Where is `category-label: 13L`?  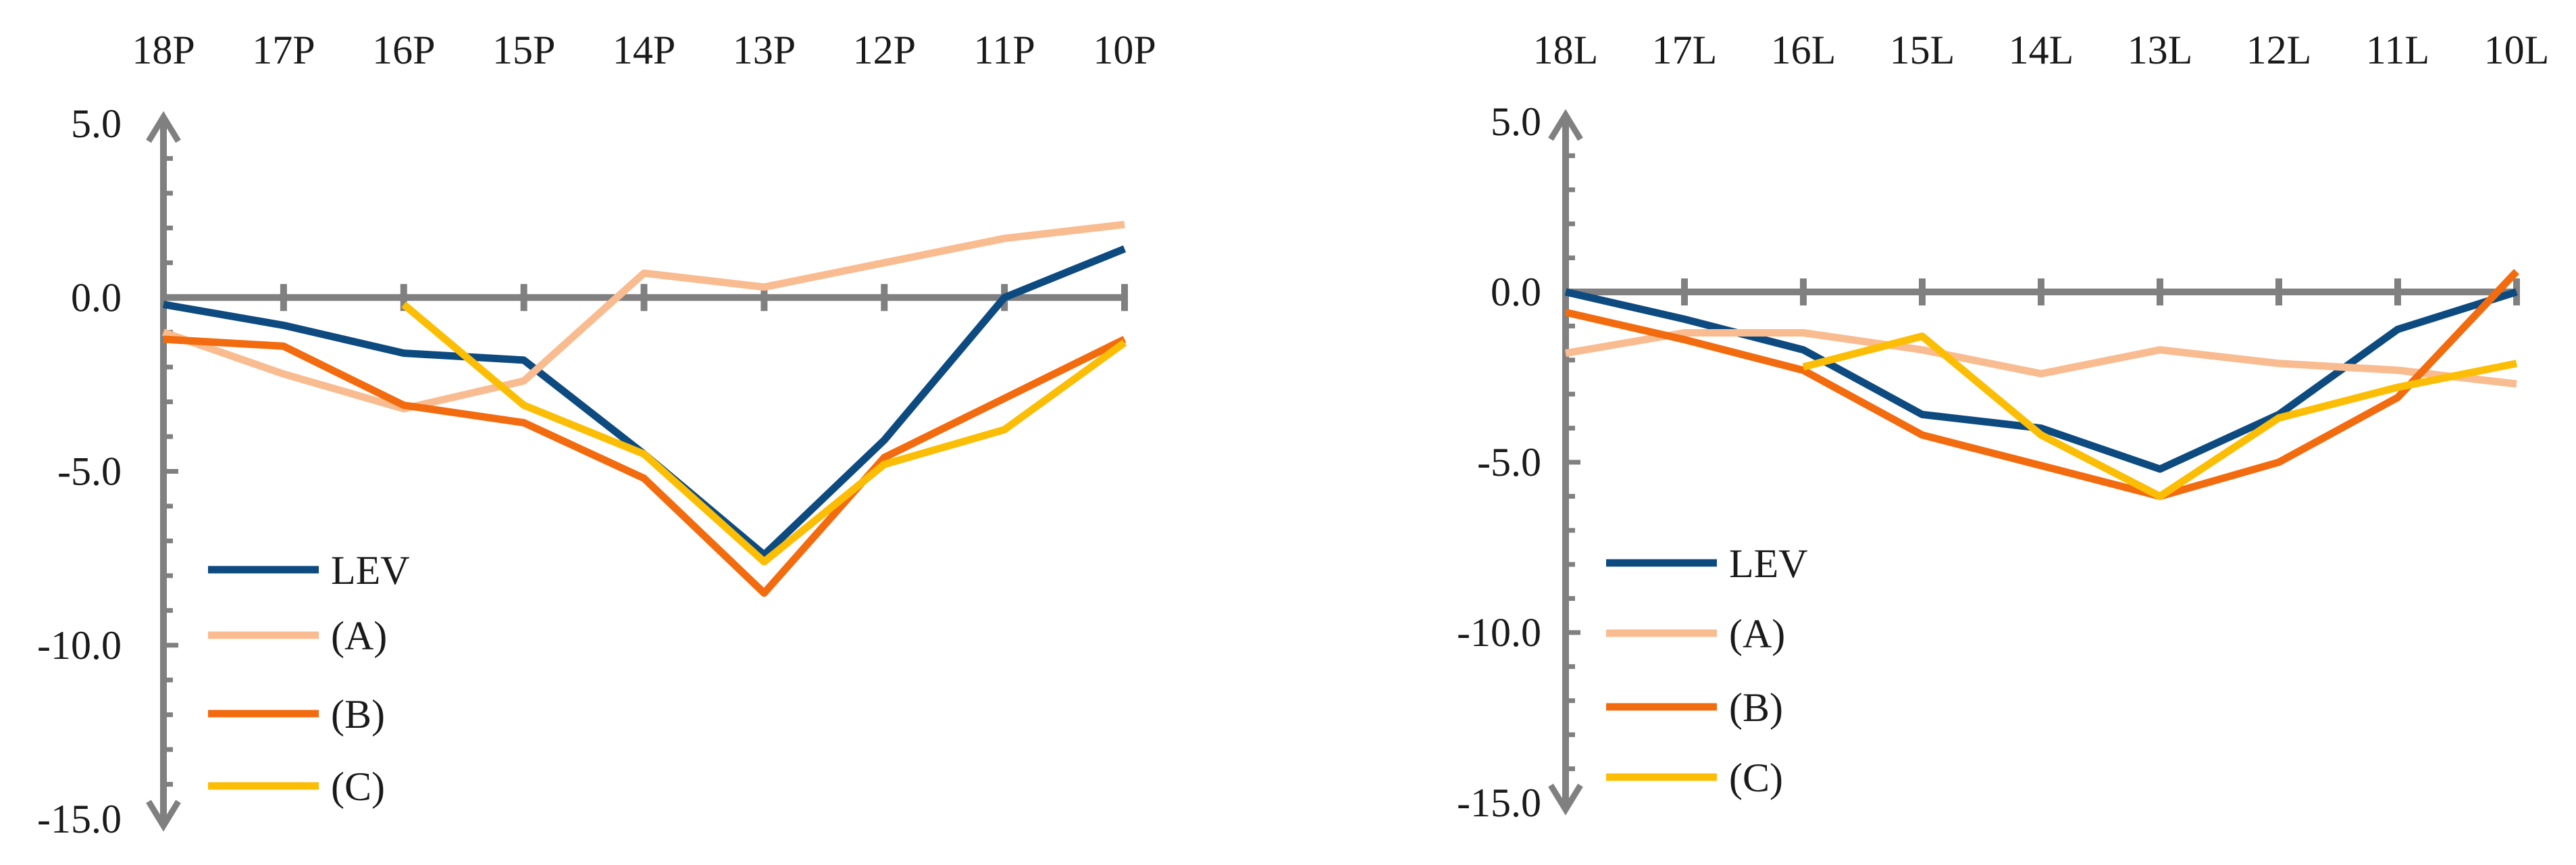 category-label: 13L is located at coordinates (2160, 50).